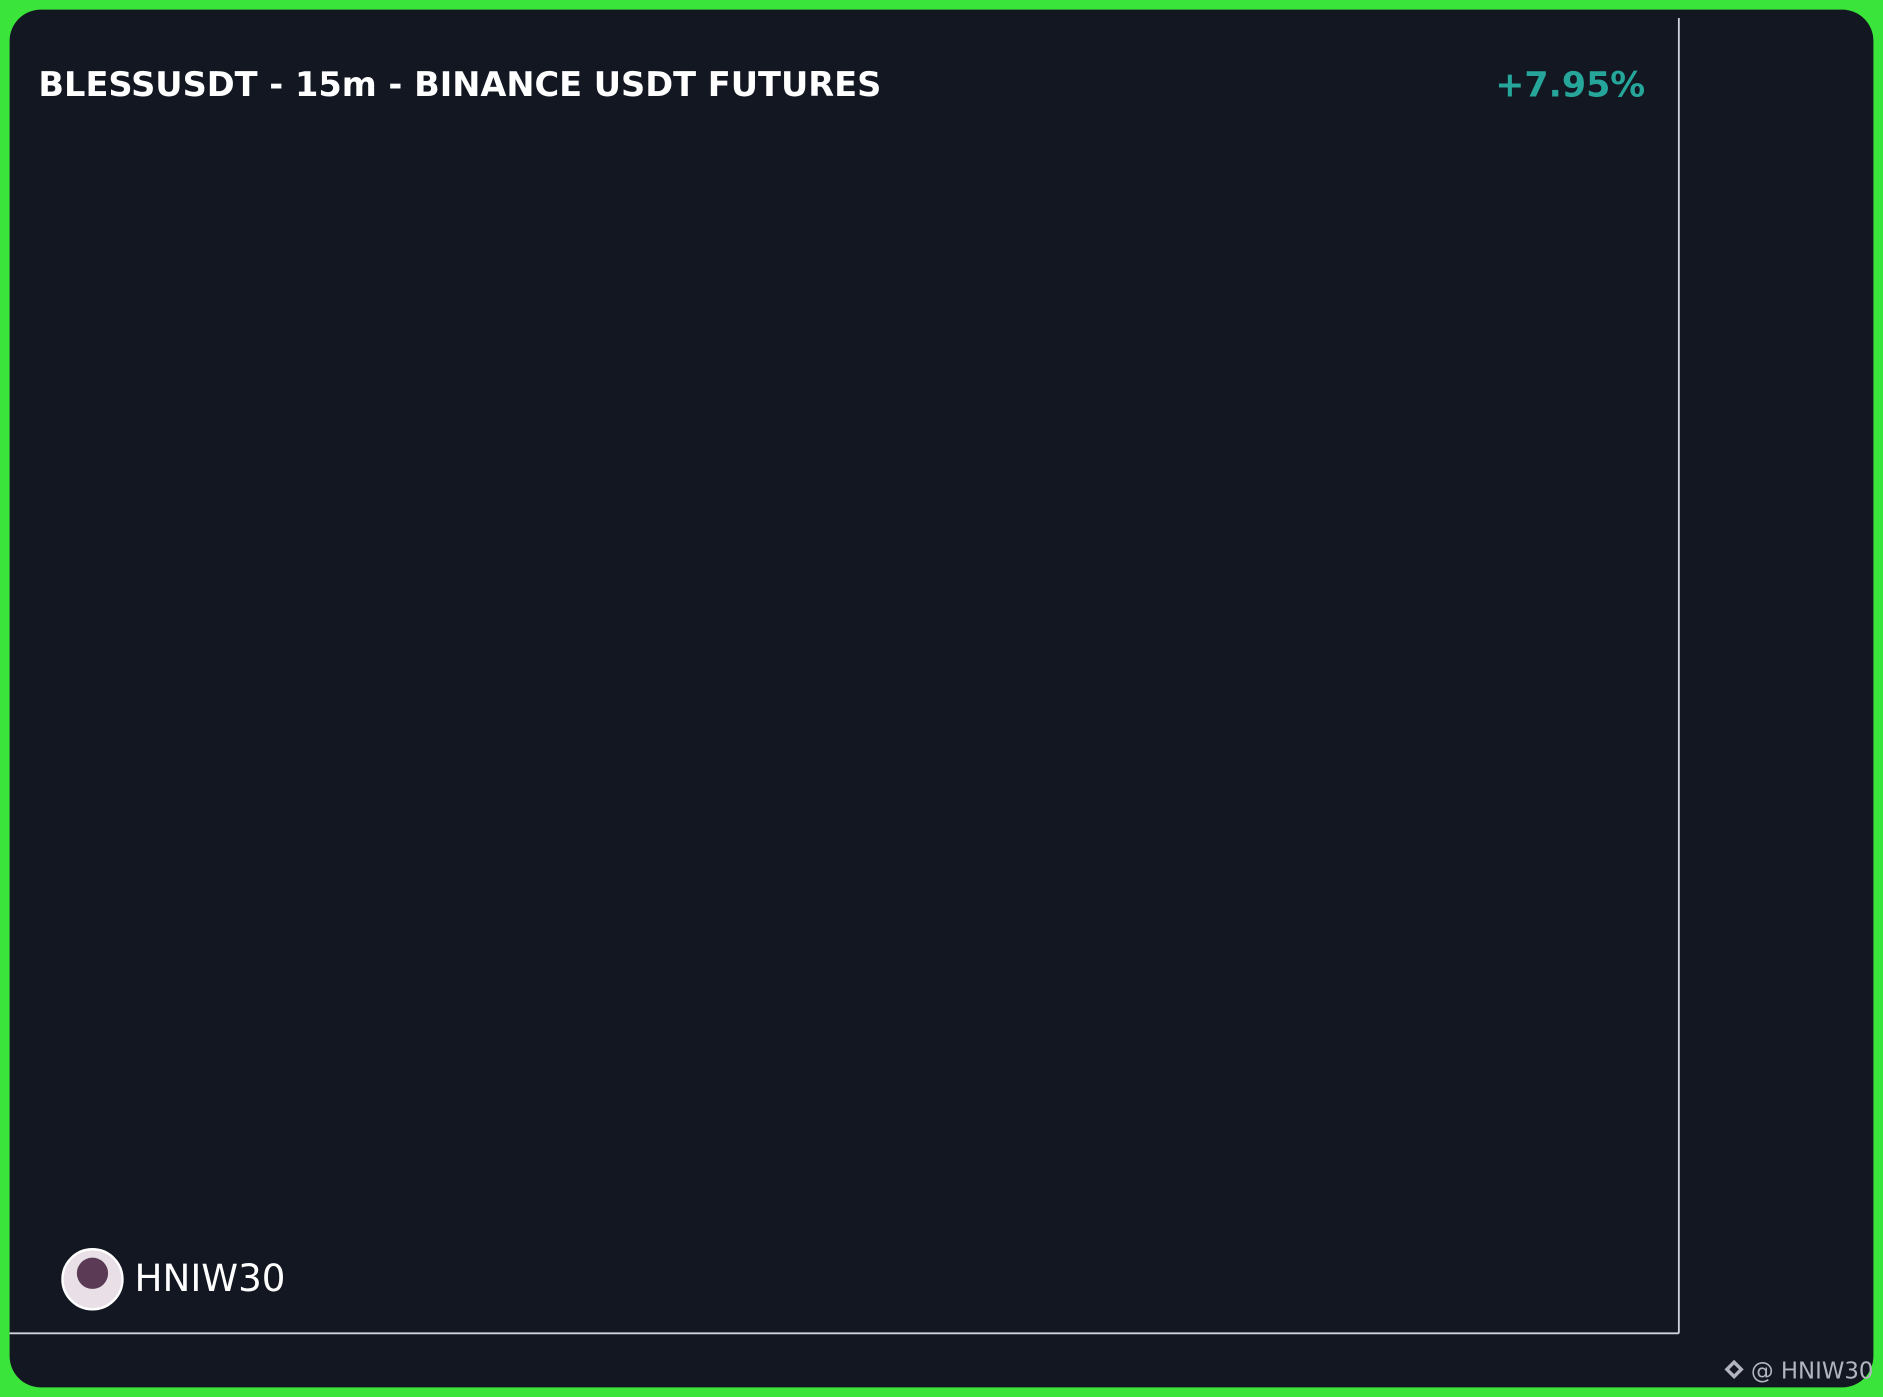 This screenshot has width=1883, height=1397. Describe the element at coordinates (92, 1273) in the screenshot. I see `avatar-face` at that location.